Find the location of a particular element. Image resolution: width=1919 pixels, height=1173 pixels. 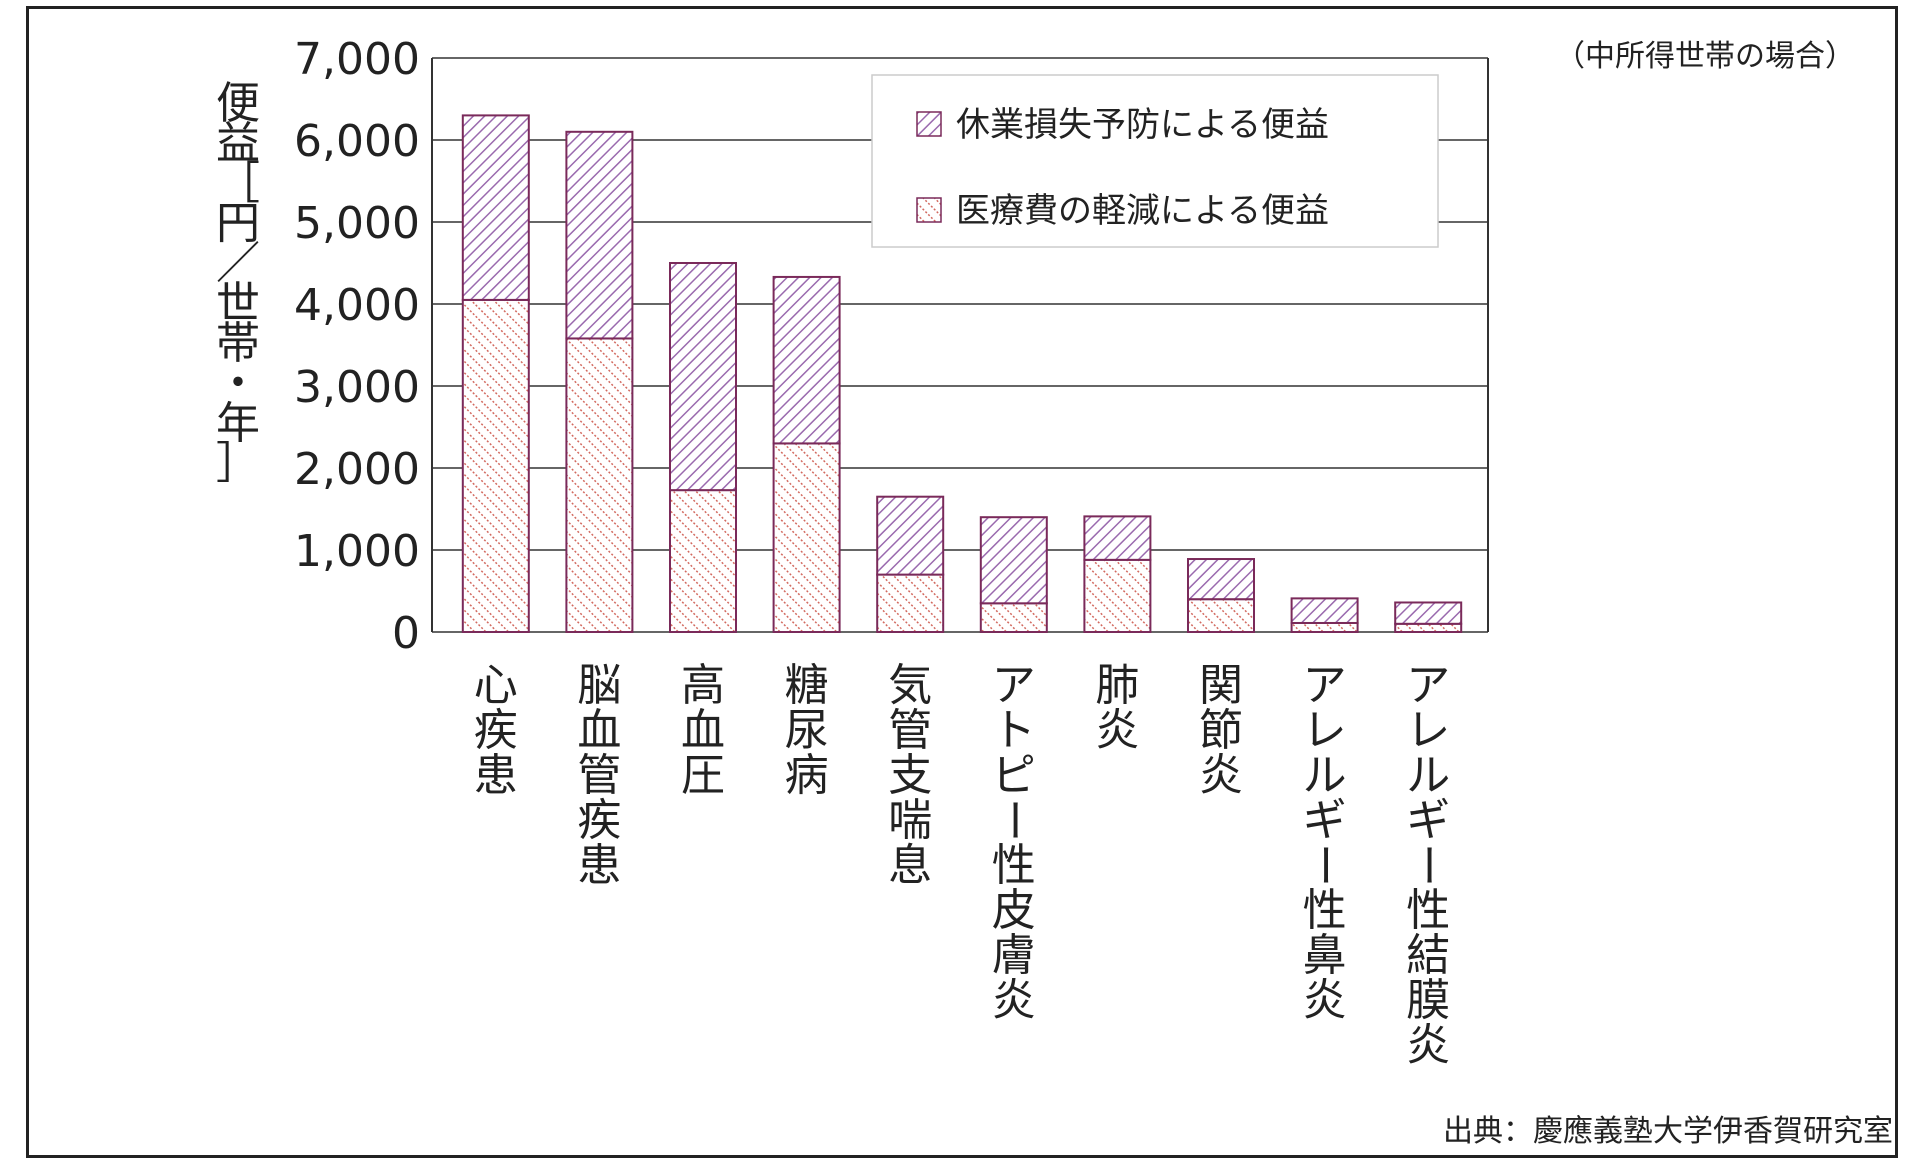

category-label-char: 病 is located at coordinates (807, 775).